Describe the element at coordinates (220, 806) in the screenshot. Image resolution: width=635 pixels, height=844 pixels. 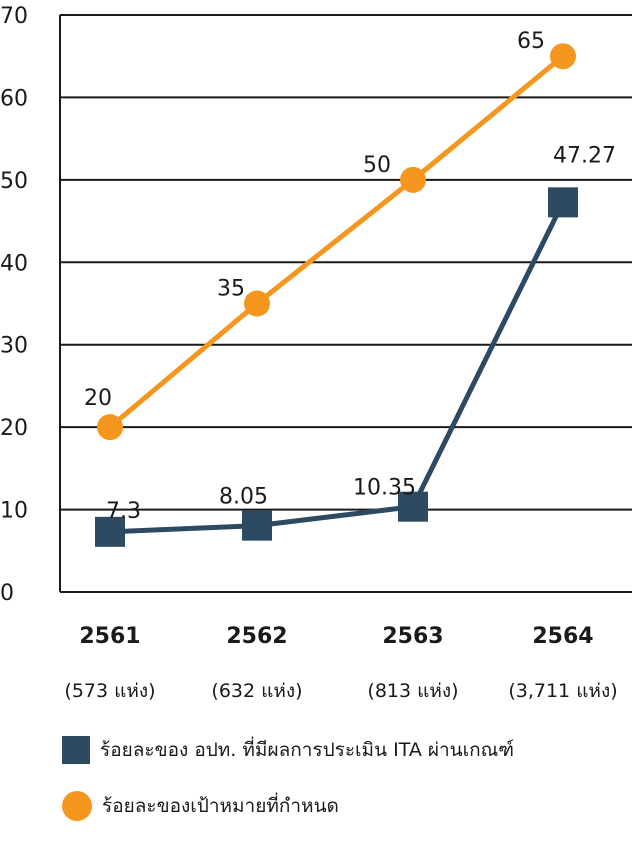
I see `legend-label-target: ร้อยละของเป้าหมายที่กำหนด` at that location.